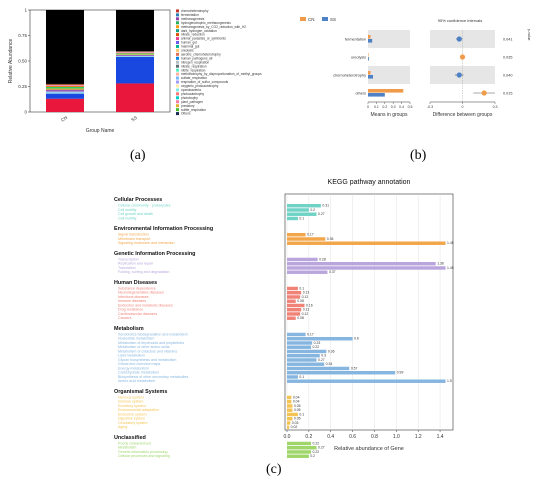 This screenshot has height=483, width=550. I want to click on legend-label: methanogenesis_by_CO2_reduction_with_H2, so click(213, 27).